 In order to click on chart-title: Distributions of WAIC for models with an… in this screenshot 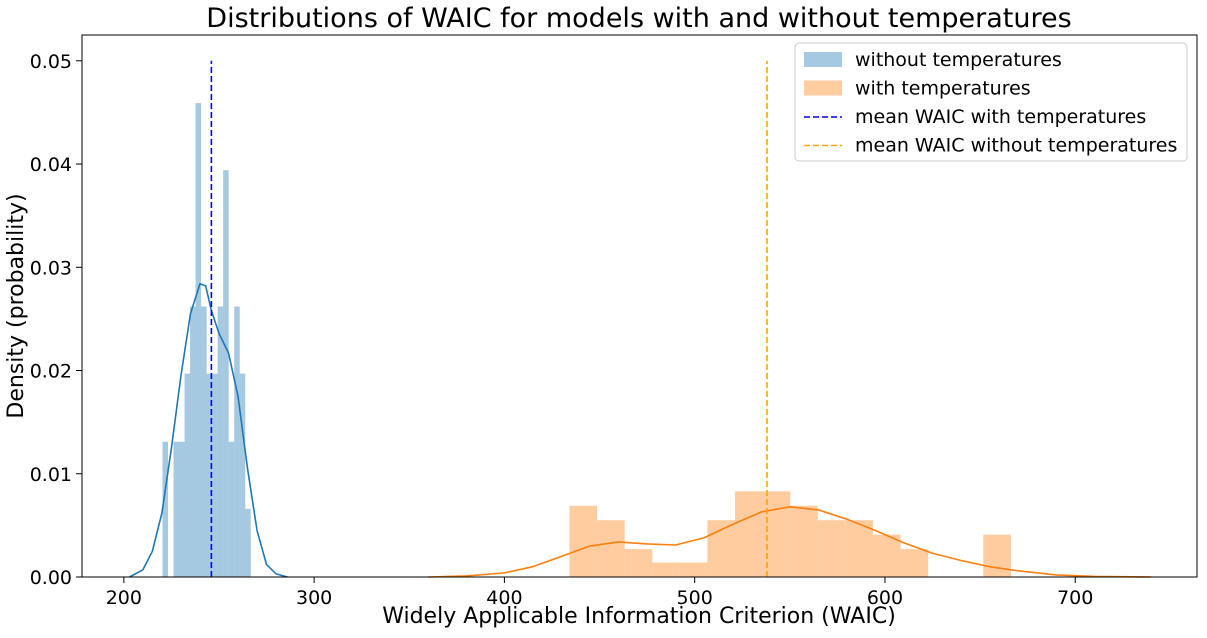, I will do `click(638, 18)`.